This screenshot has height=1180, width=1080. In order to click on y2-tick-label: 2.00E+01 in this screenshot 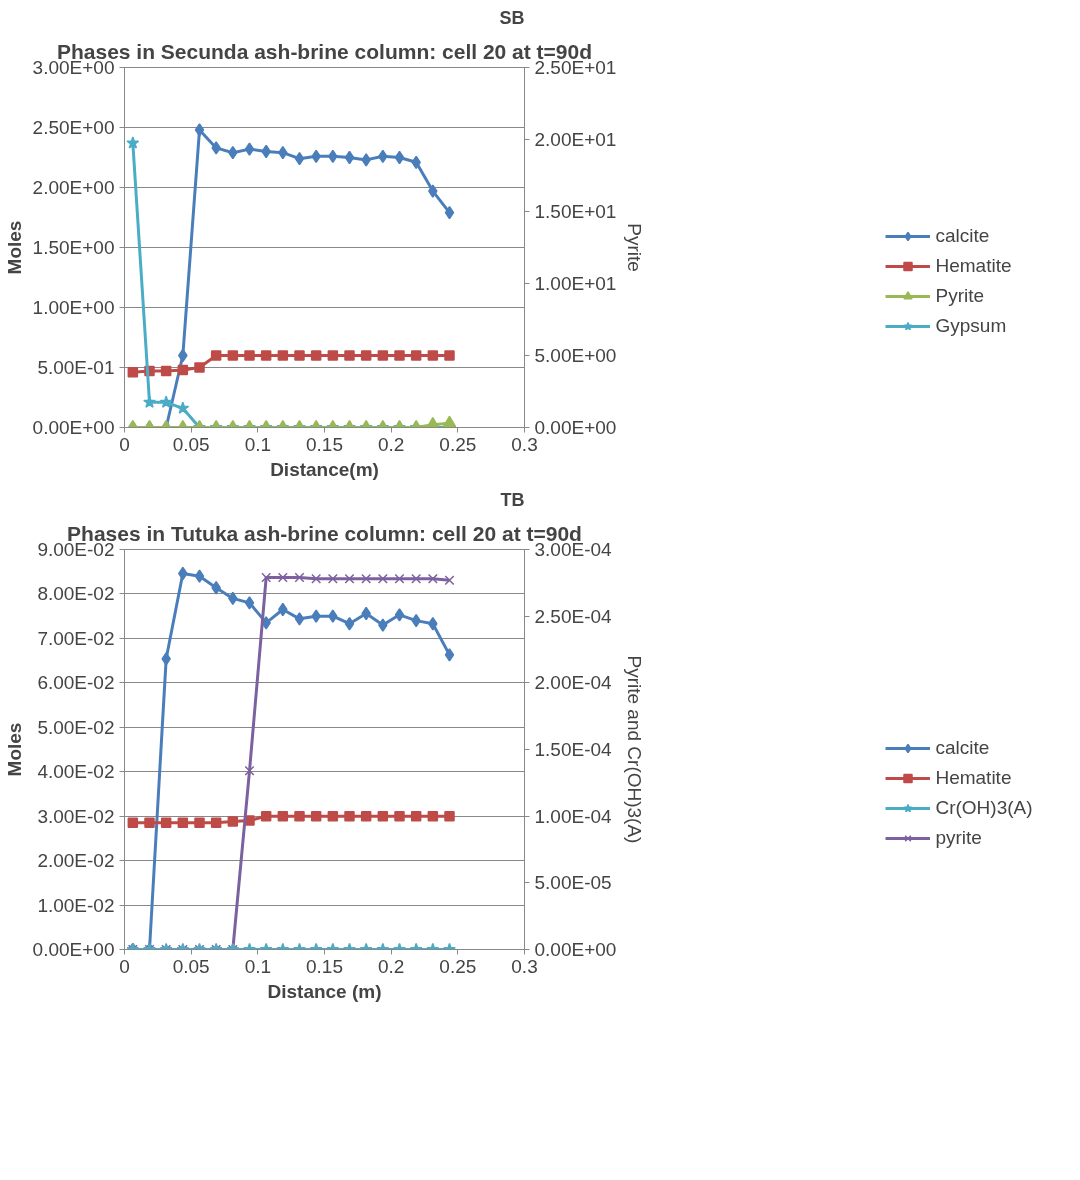, I will do `click(575, 139)`.